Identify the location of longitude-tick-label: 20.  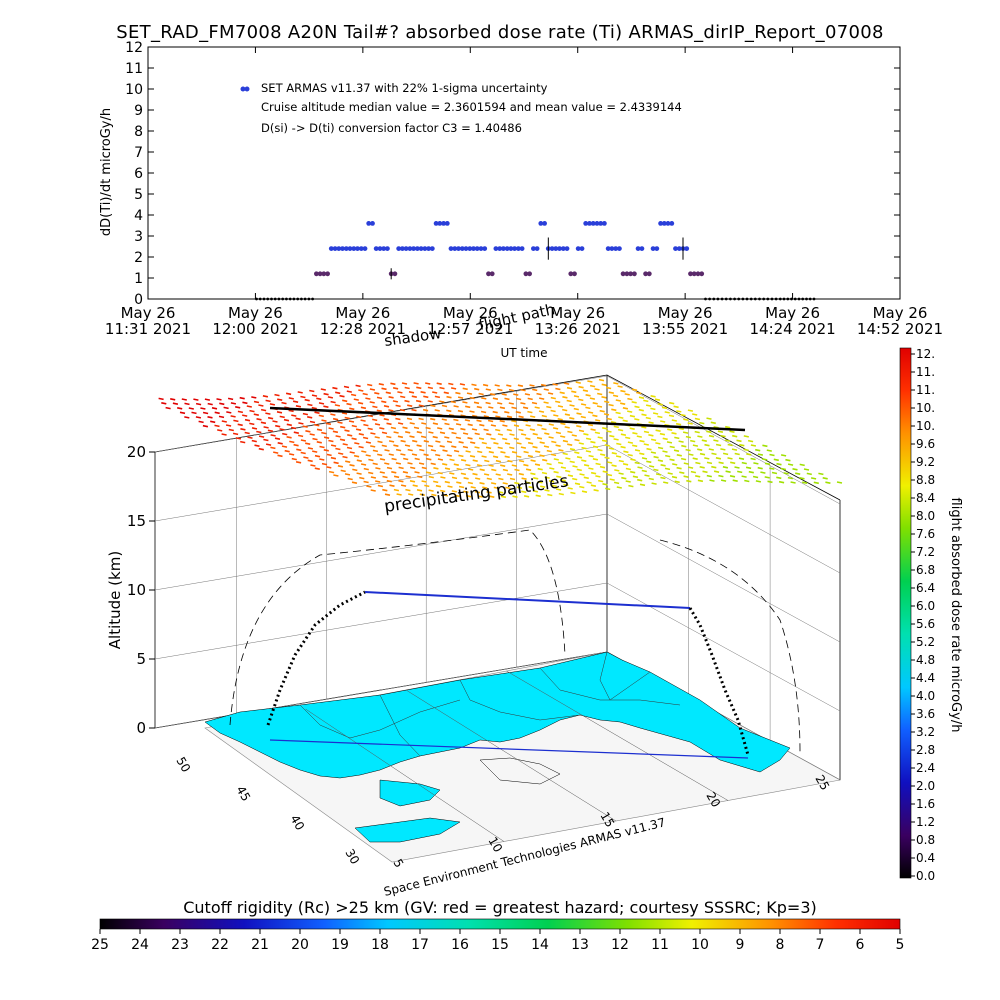
(713, 800).